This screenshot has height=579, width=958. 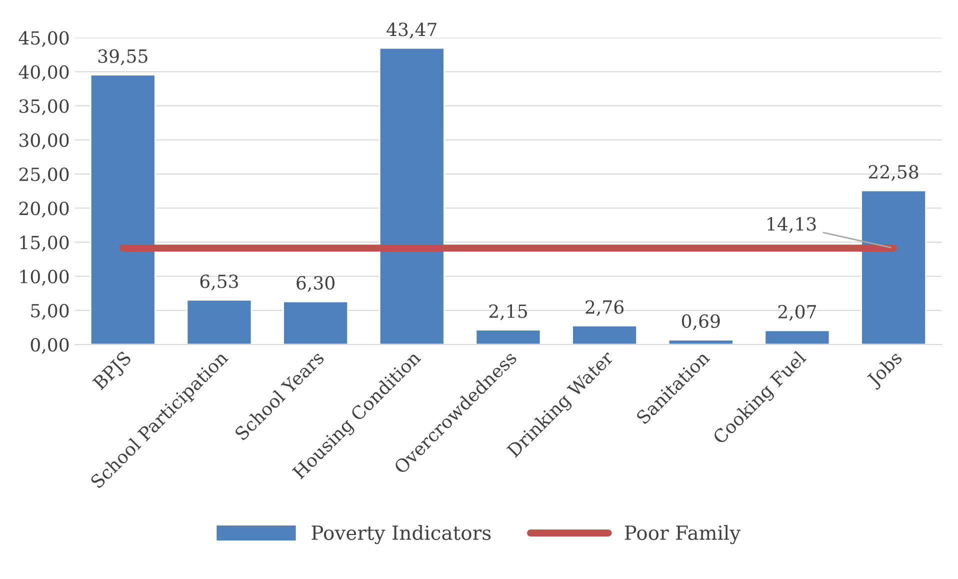 What do you see at coordinates (605, 308) in the screenshot?
I see `data-label: 2,76` at bounding box center [605, 308].